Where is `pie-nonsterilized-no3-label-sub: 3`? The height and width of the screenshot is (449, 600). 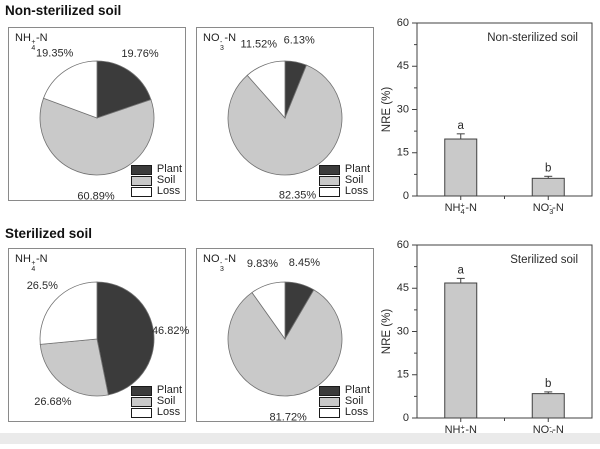 pie-nonsterilized-no3-label-sub: 3 is located at coordinates (222, 48).